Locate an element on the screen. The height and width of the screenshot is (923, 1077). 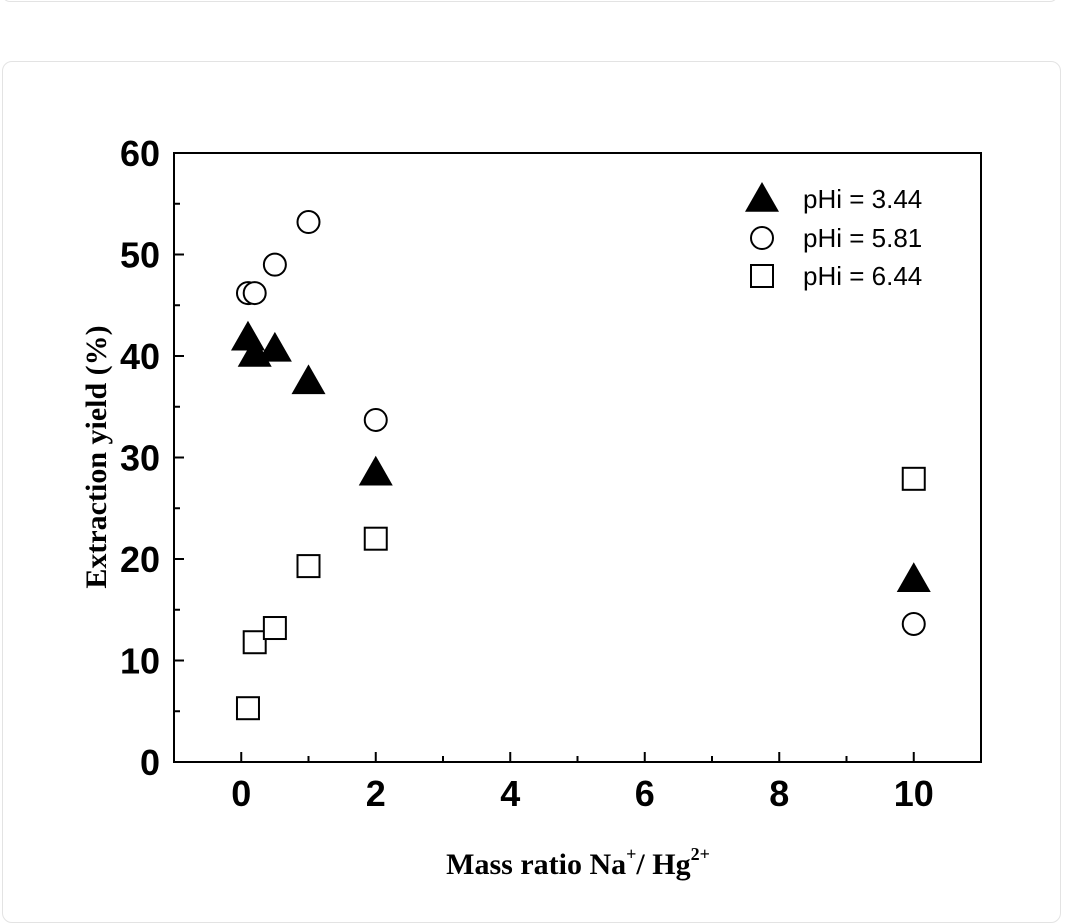
legend-label-1: pHi = 3.44 is located at coordinates (862, 199).